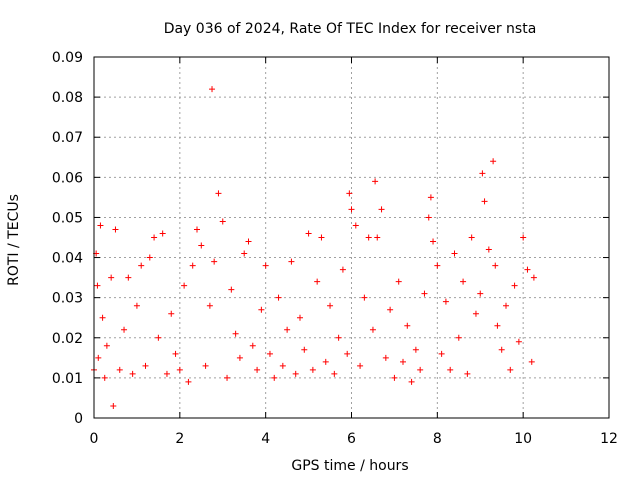 This screenshot has height=480, width=640. Describe the element at coordinates (67, 178) in the screenshot. I see `y-tick-label: 0.06` at that location.